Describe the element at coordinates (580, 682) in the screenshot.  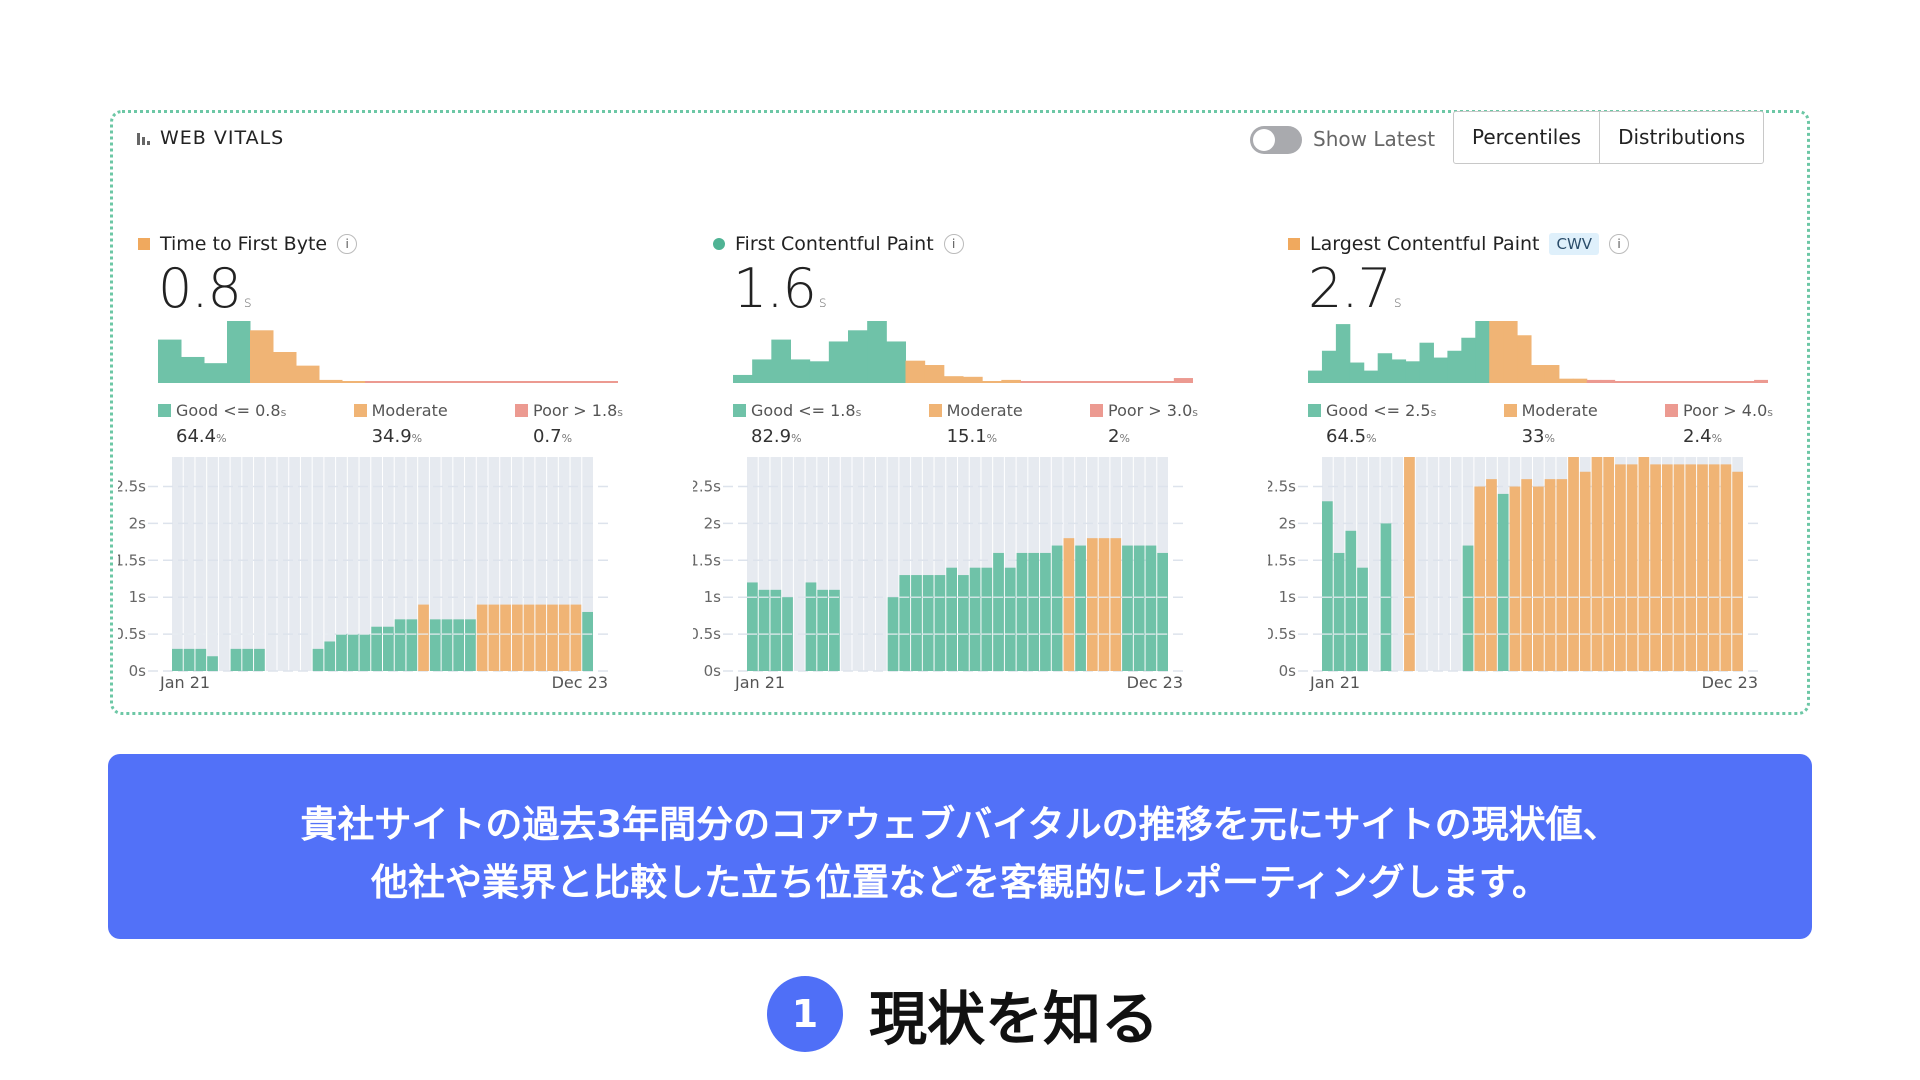
I see `x-end-label: Dec 23` at that location.